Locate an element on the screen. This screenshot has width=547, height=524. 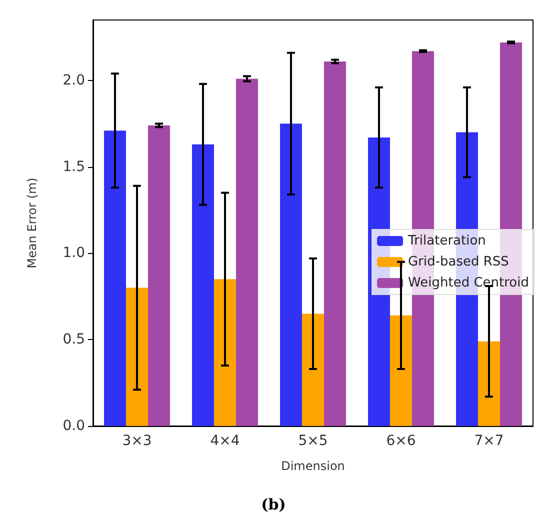
x-tick-label: 6×6 is located at coordinates (401, 441).